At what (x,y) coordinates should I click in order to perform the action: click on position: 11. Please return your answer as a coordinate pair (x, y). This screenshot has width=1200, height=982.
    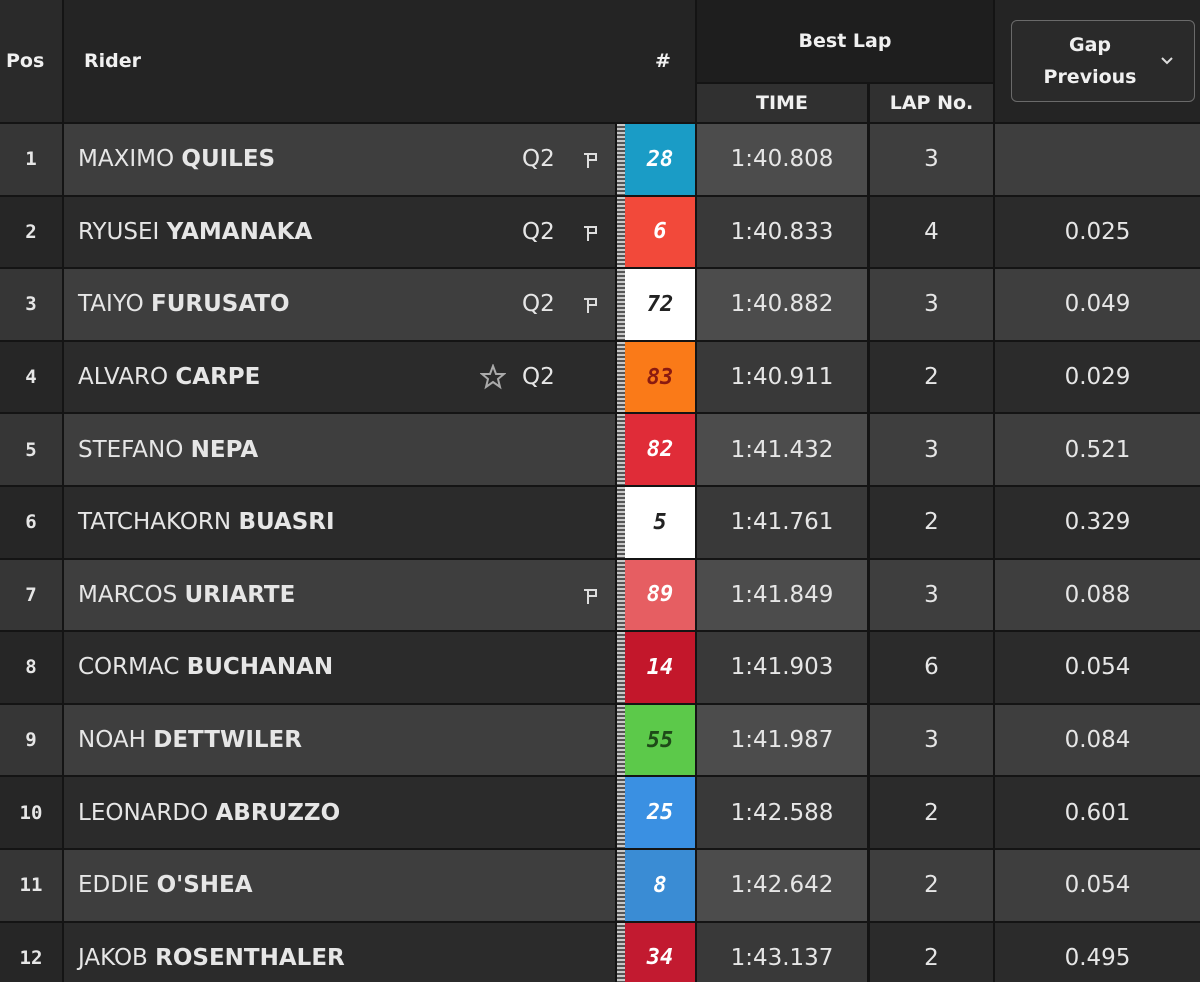
    Looking at the image, I should click on (31, 885).